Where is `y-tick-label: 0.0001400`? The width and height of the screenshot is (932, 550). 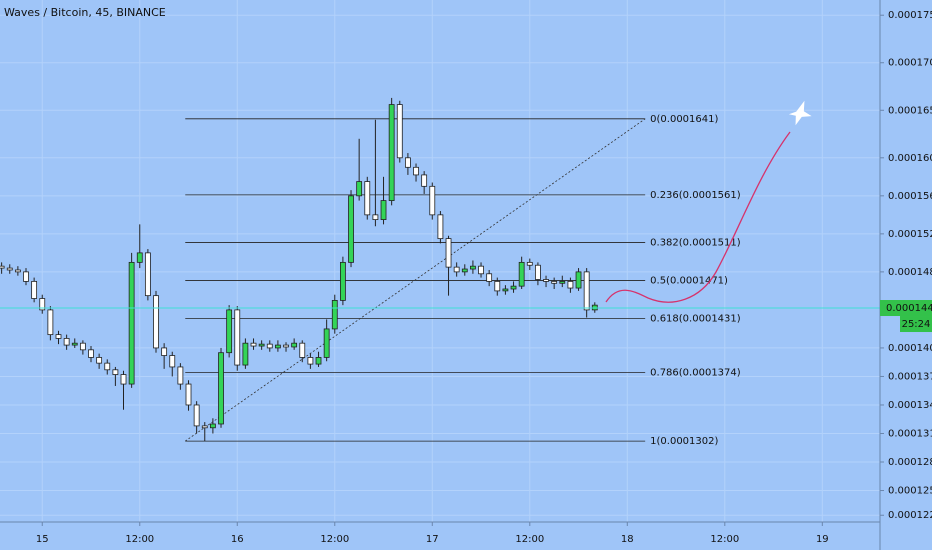 y-tick-label: 0.0001400 is located at coordinates (910, 348).